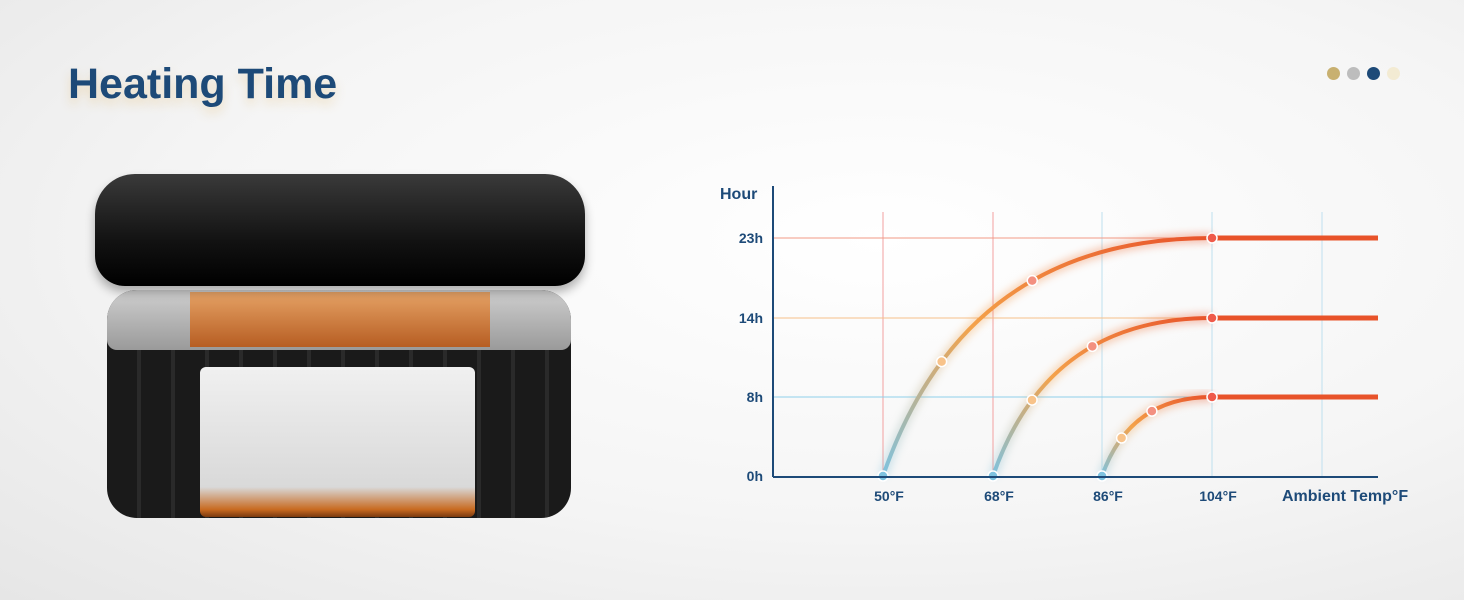 The image size is (1464, 600). Describe the element at coordinates (1345, 496) in the screenshot. I see `x-axis-label: Ambient Temp°F` at that location.